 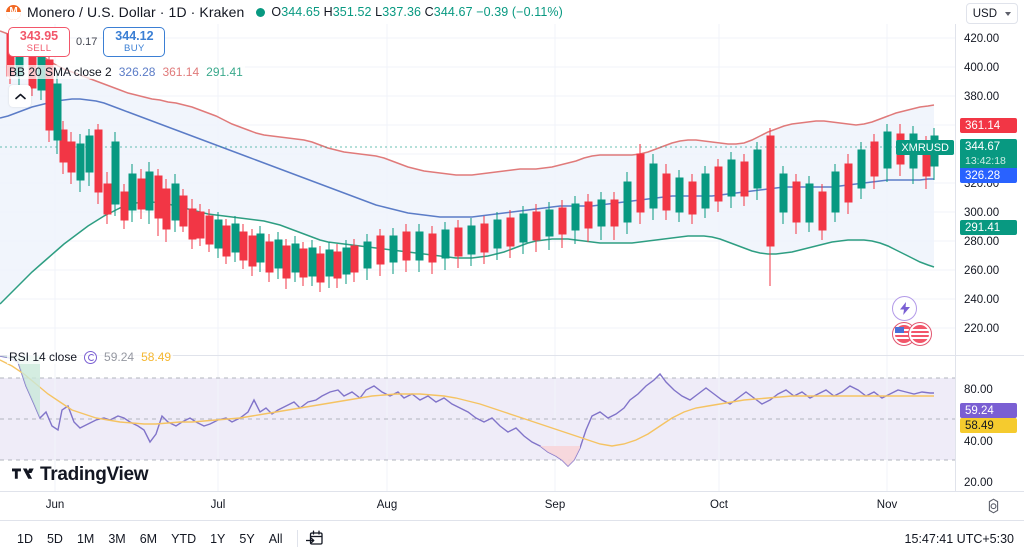 I want to click on chevron-down-icon, so click(x=1008, y=13).